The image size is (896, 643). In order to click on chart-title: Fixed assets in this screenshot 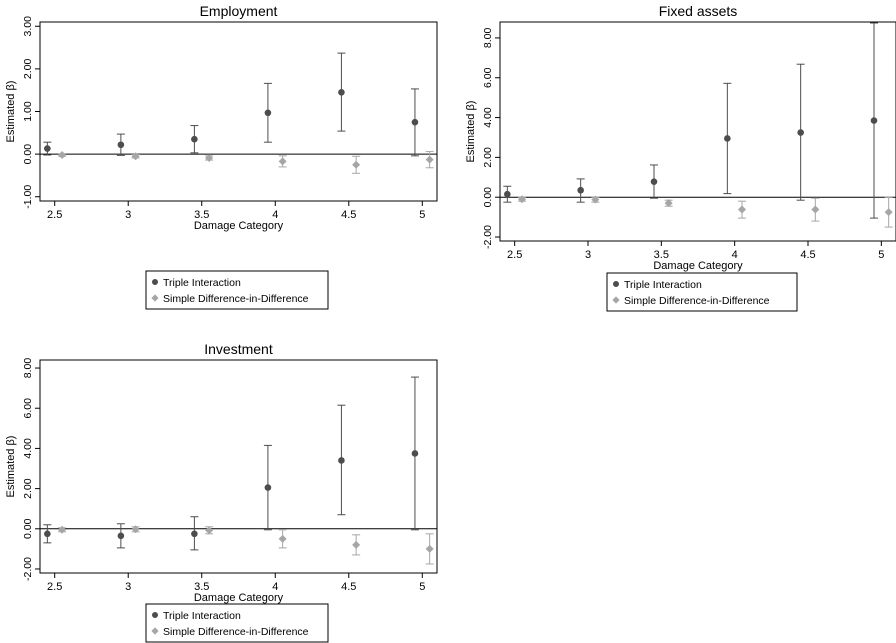, I will do `click(698, 11)`.